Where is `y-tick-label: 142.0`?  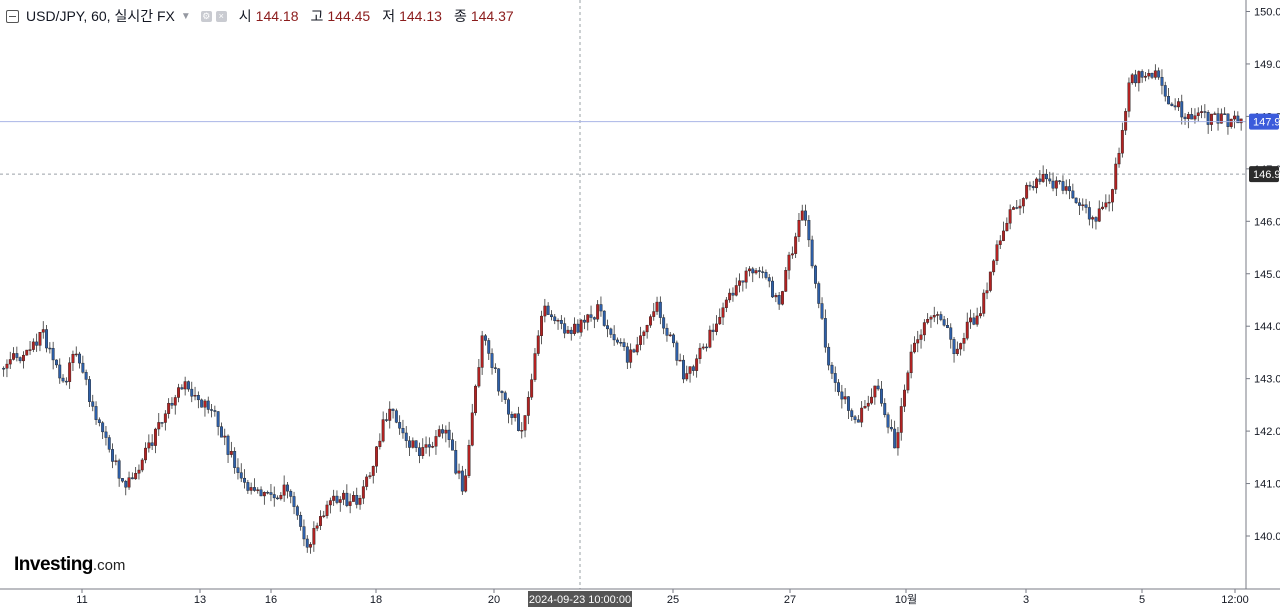
y-tick-label: 142.0 is located at coordinates (1267, 432).